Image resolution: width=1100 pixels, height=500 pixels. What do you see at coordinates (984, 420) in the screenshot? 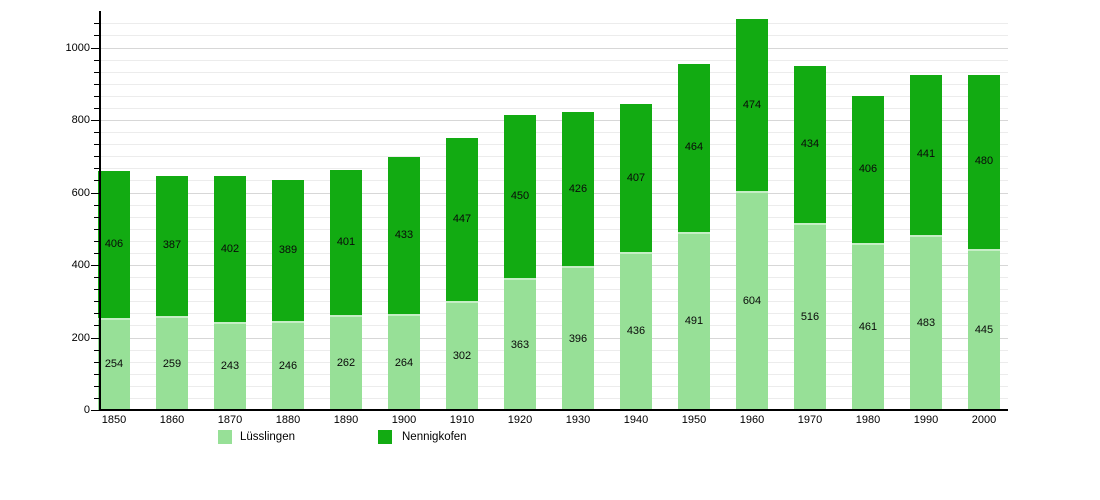
I see `x-axis-tick-label: 2000` at bounding box center [984, 420].